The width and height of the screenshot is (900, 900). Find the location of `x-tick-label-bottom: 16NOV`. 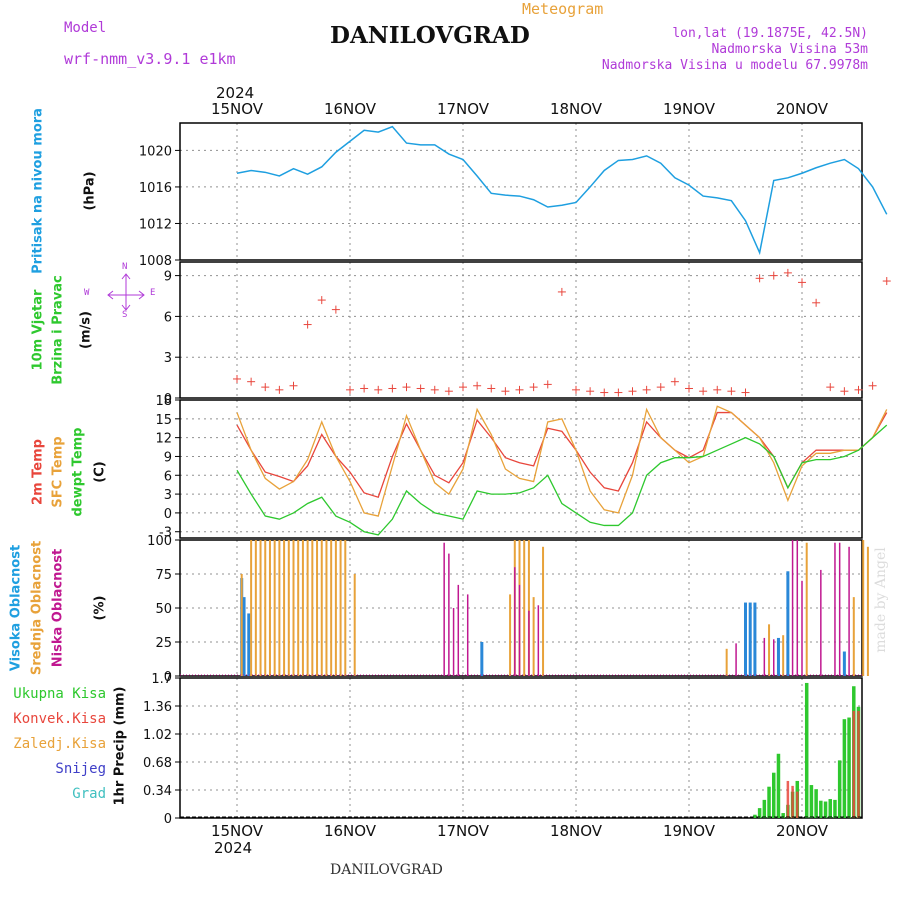

x-tick-label-bottom: 16NOV is located at coordinates (350, 831).